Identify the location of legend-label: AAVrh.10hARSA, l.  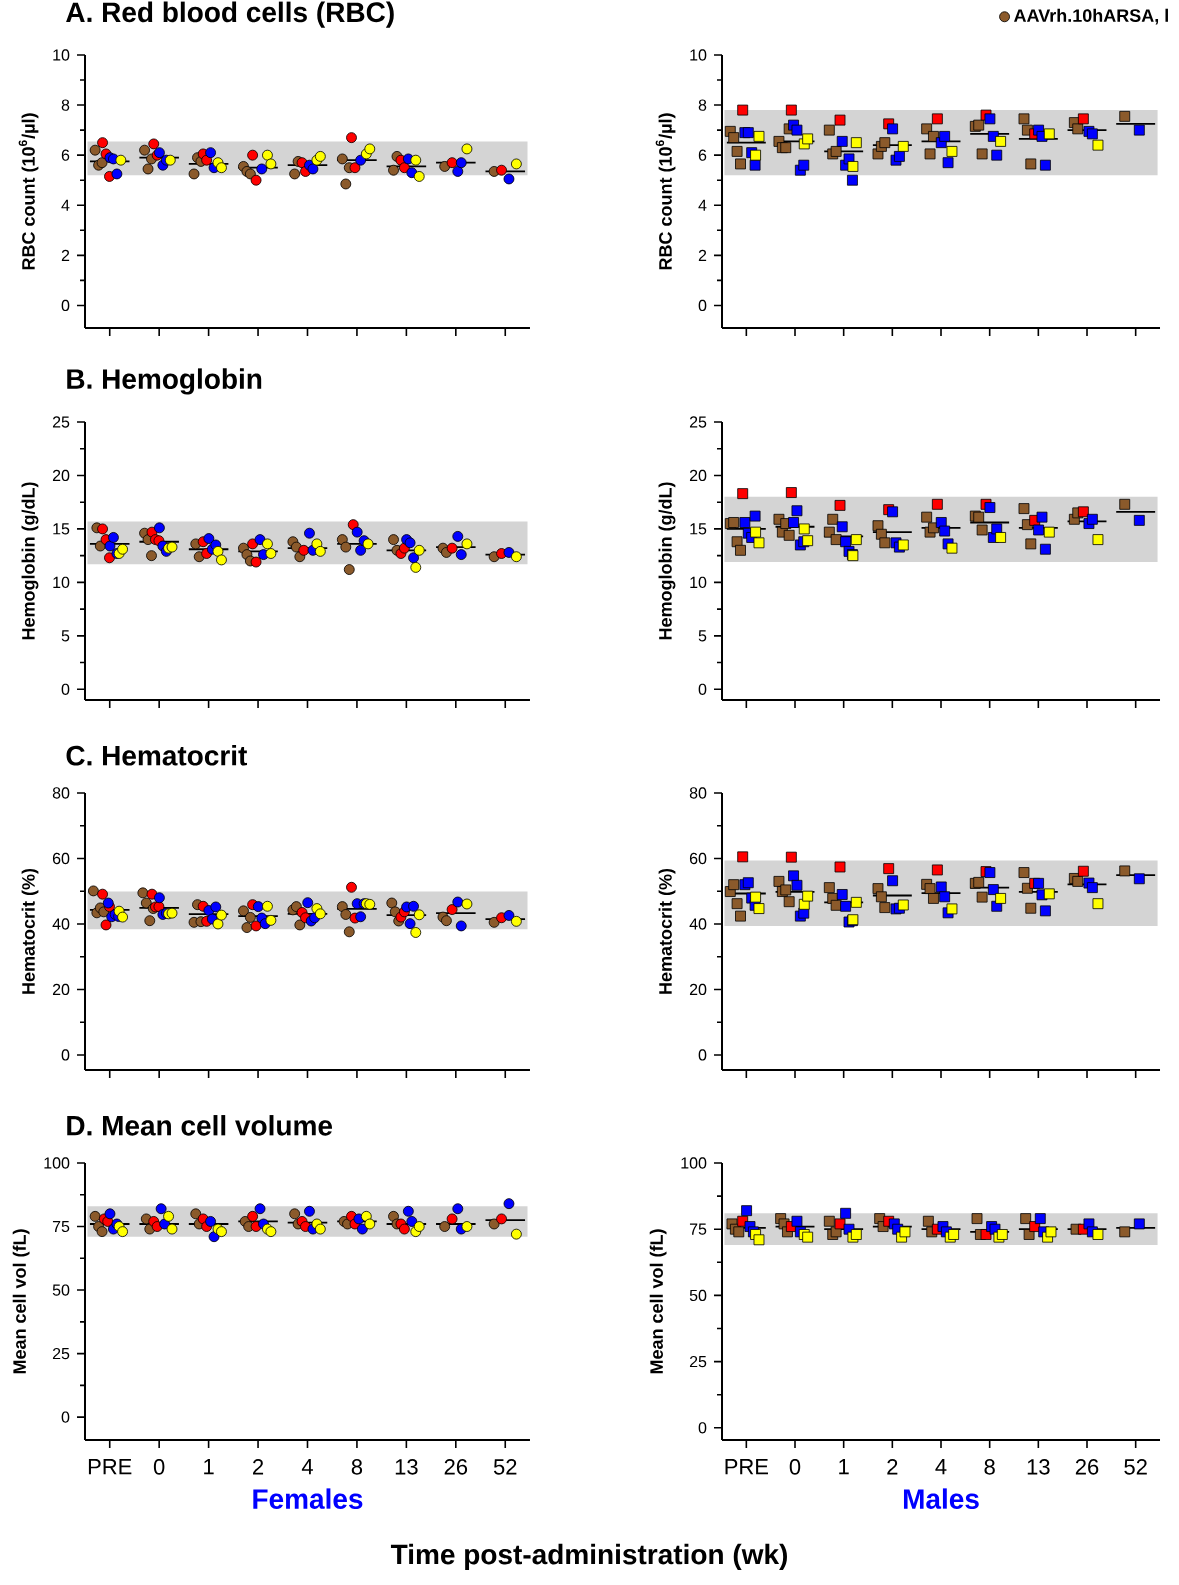
(1090, 16).